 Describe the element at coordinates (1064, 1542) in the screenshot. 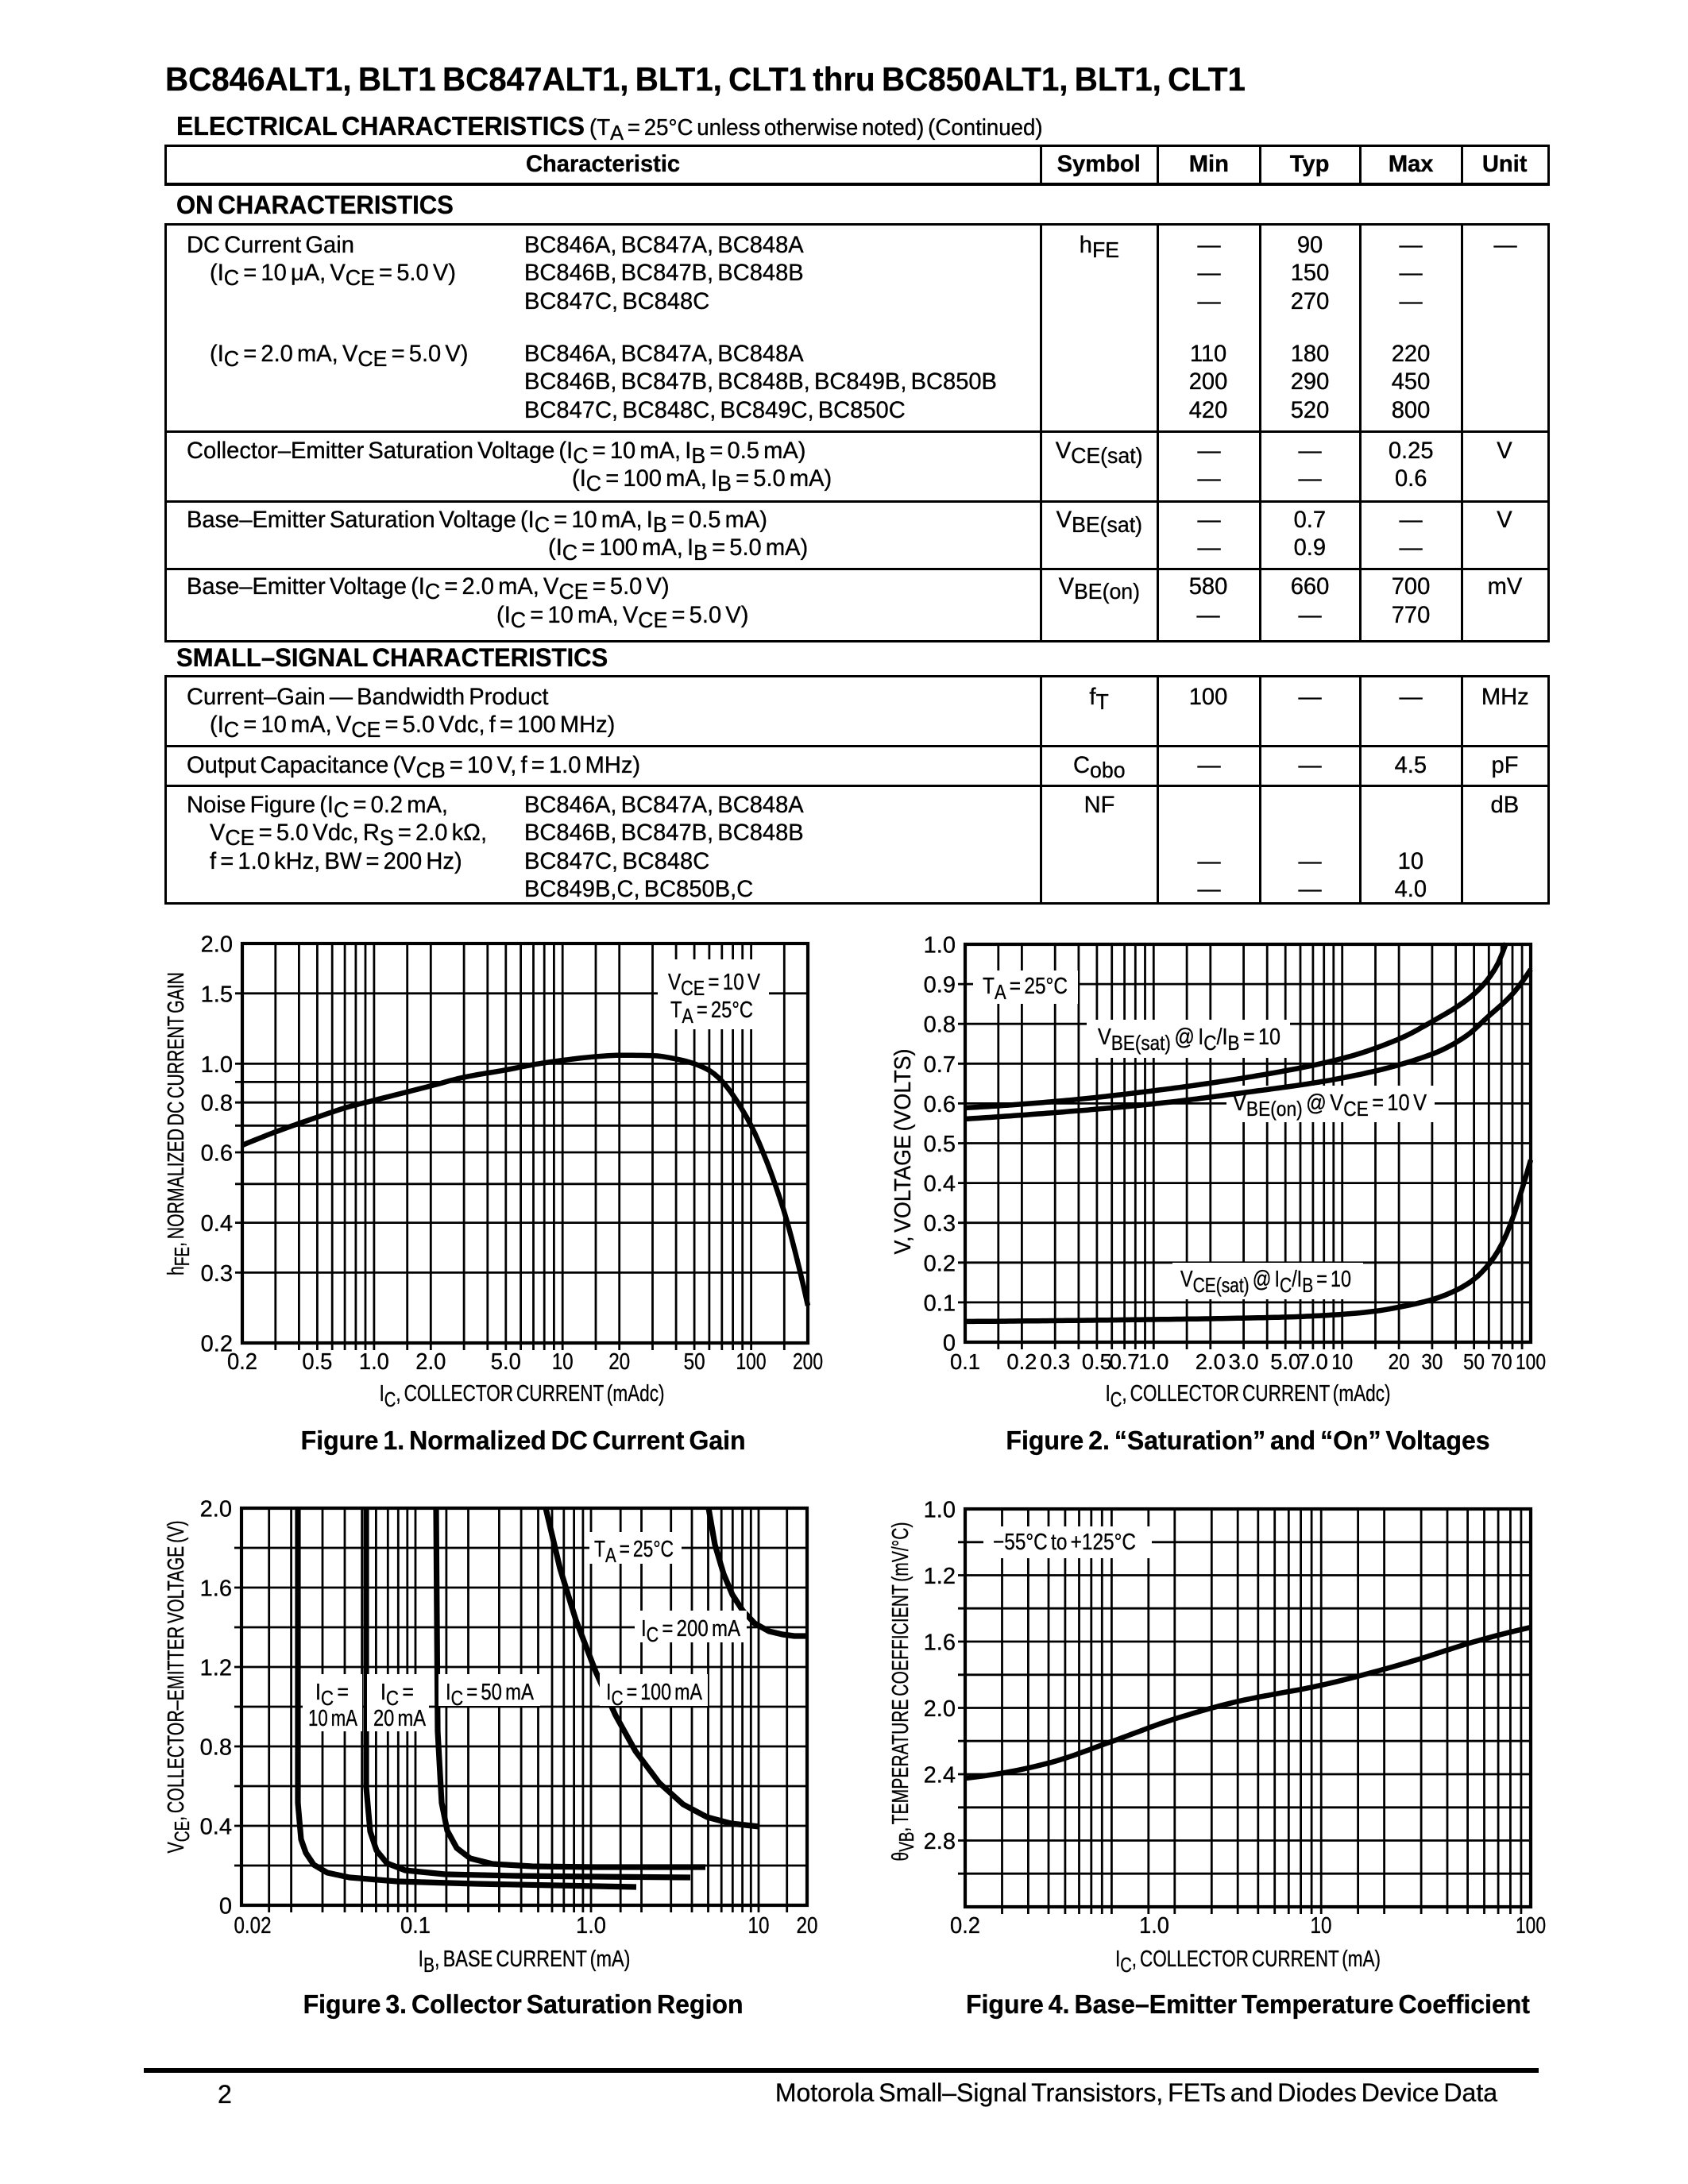

I see `svg-text: −55°C to +125°C` at that location.